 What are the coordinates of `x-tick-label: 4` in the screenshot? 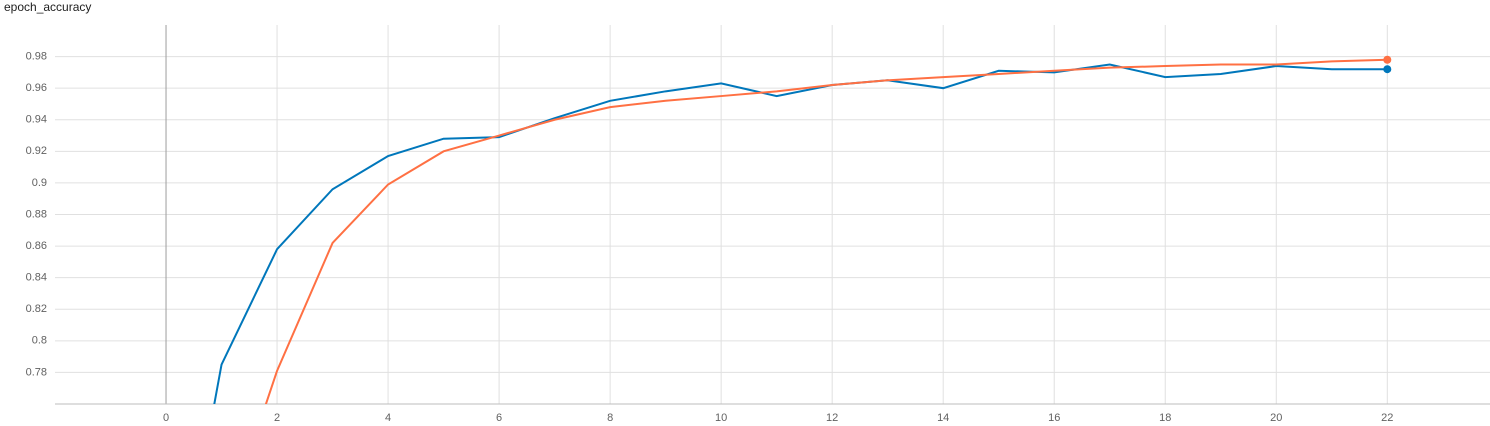 It's located at (388, 418).